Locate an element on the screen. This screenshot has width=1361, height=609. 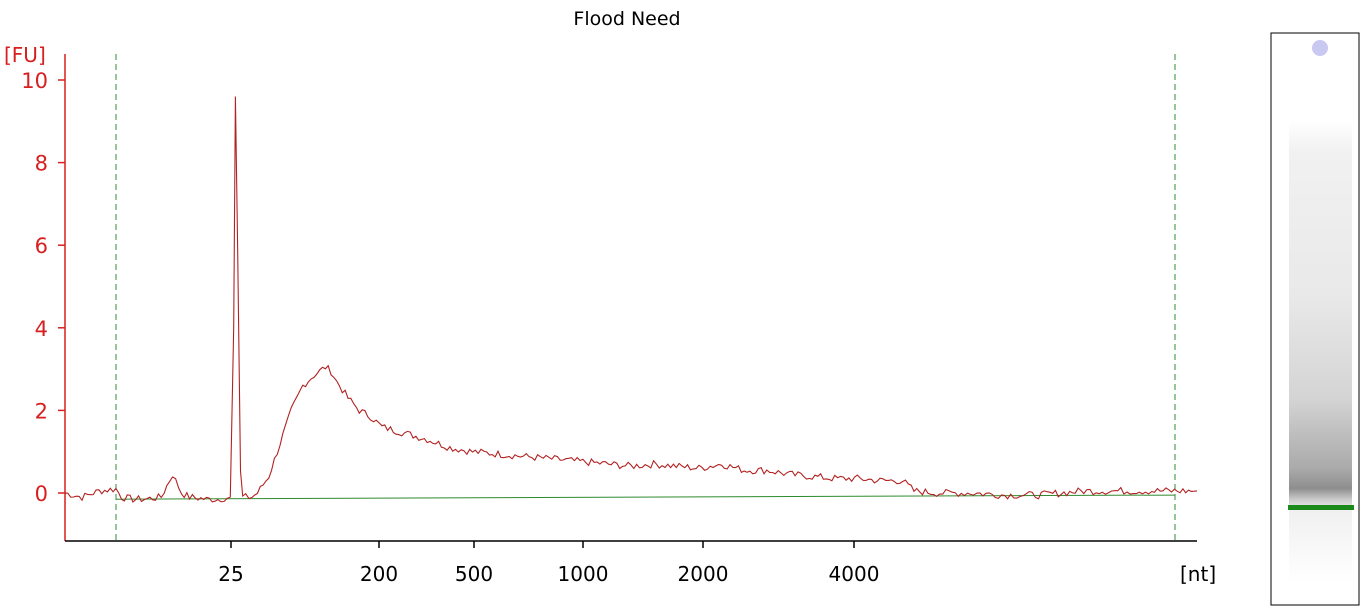
y-tick-label: 6 is located at coordinates (41, 246).